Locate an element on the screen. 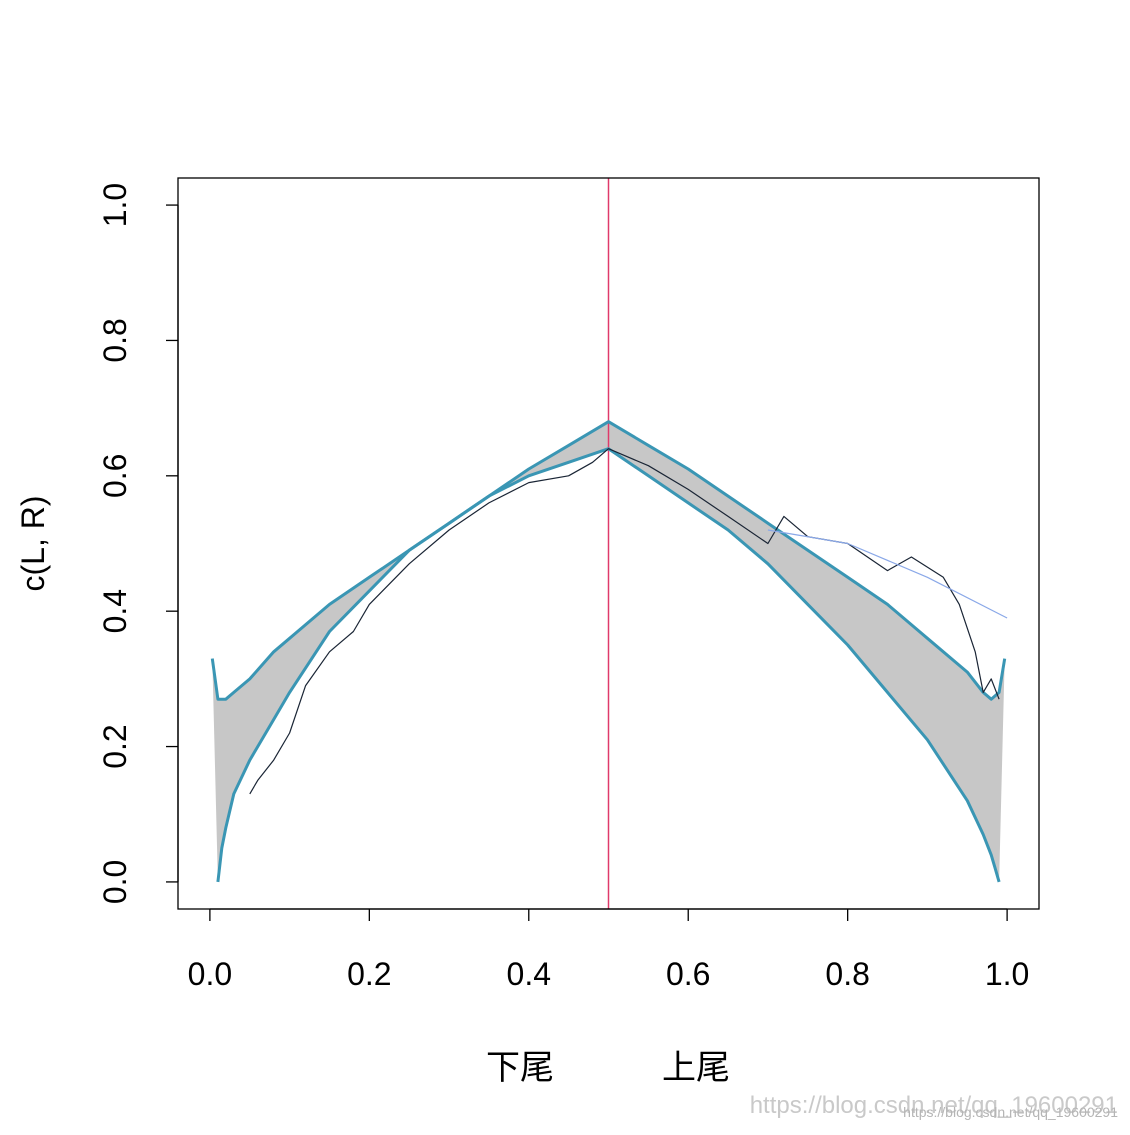  x-tick-label: 0.2 is located at coordinates (369, 974).